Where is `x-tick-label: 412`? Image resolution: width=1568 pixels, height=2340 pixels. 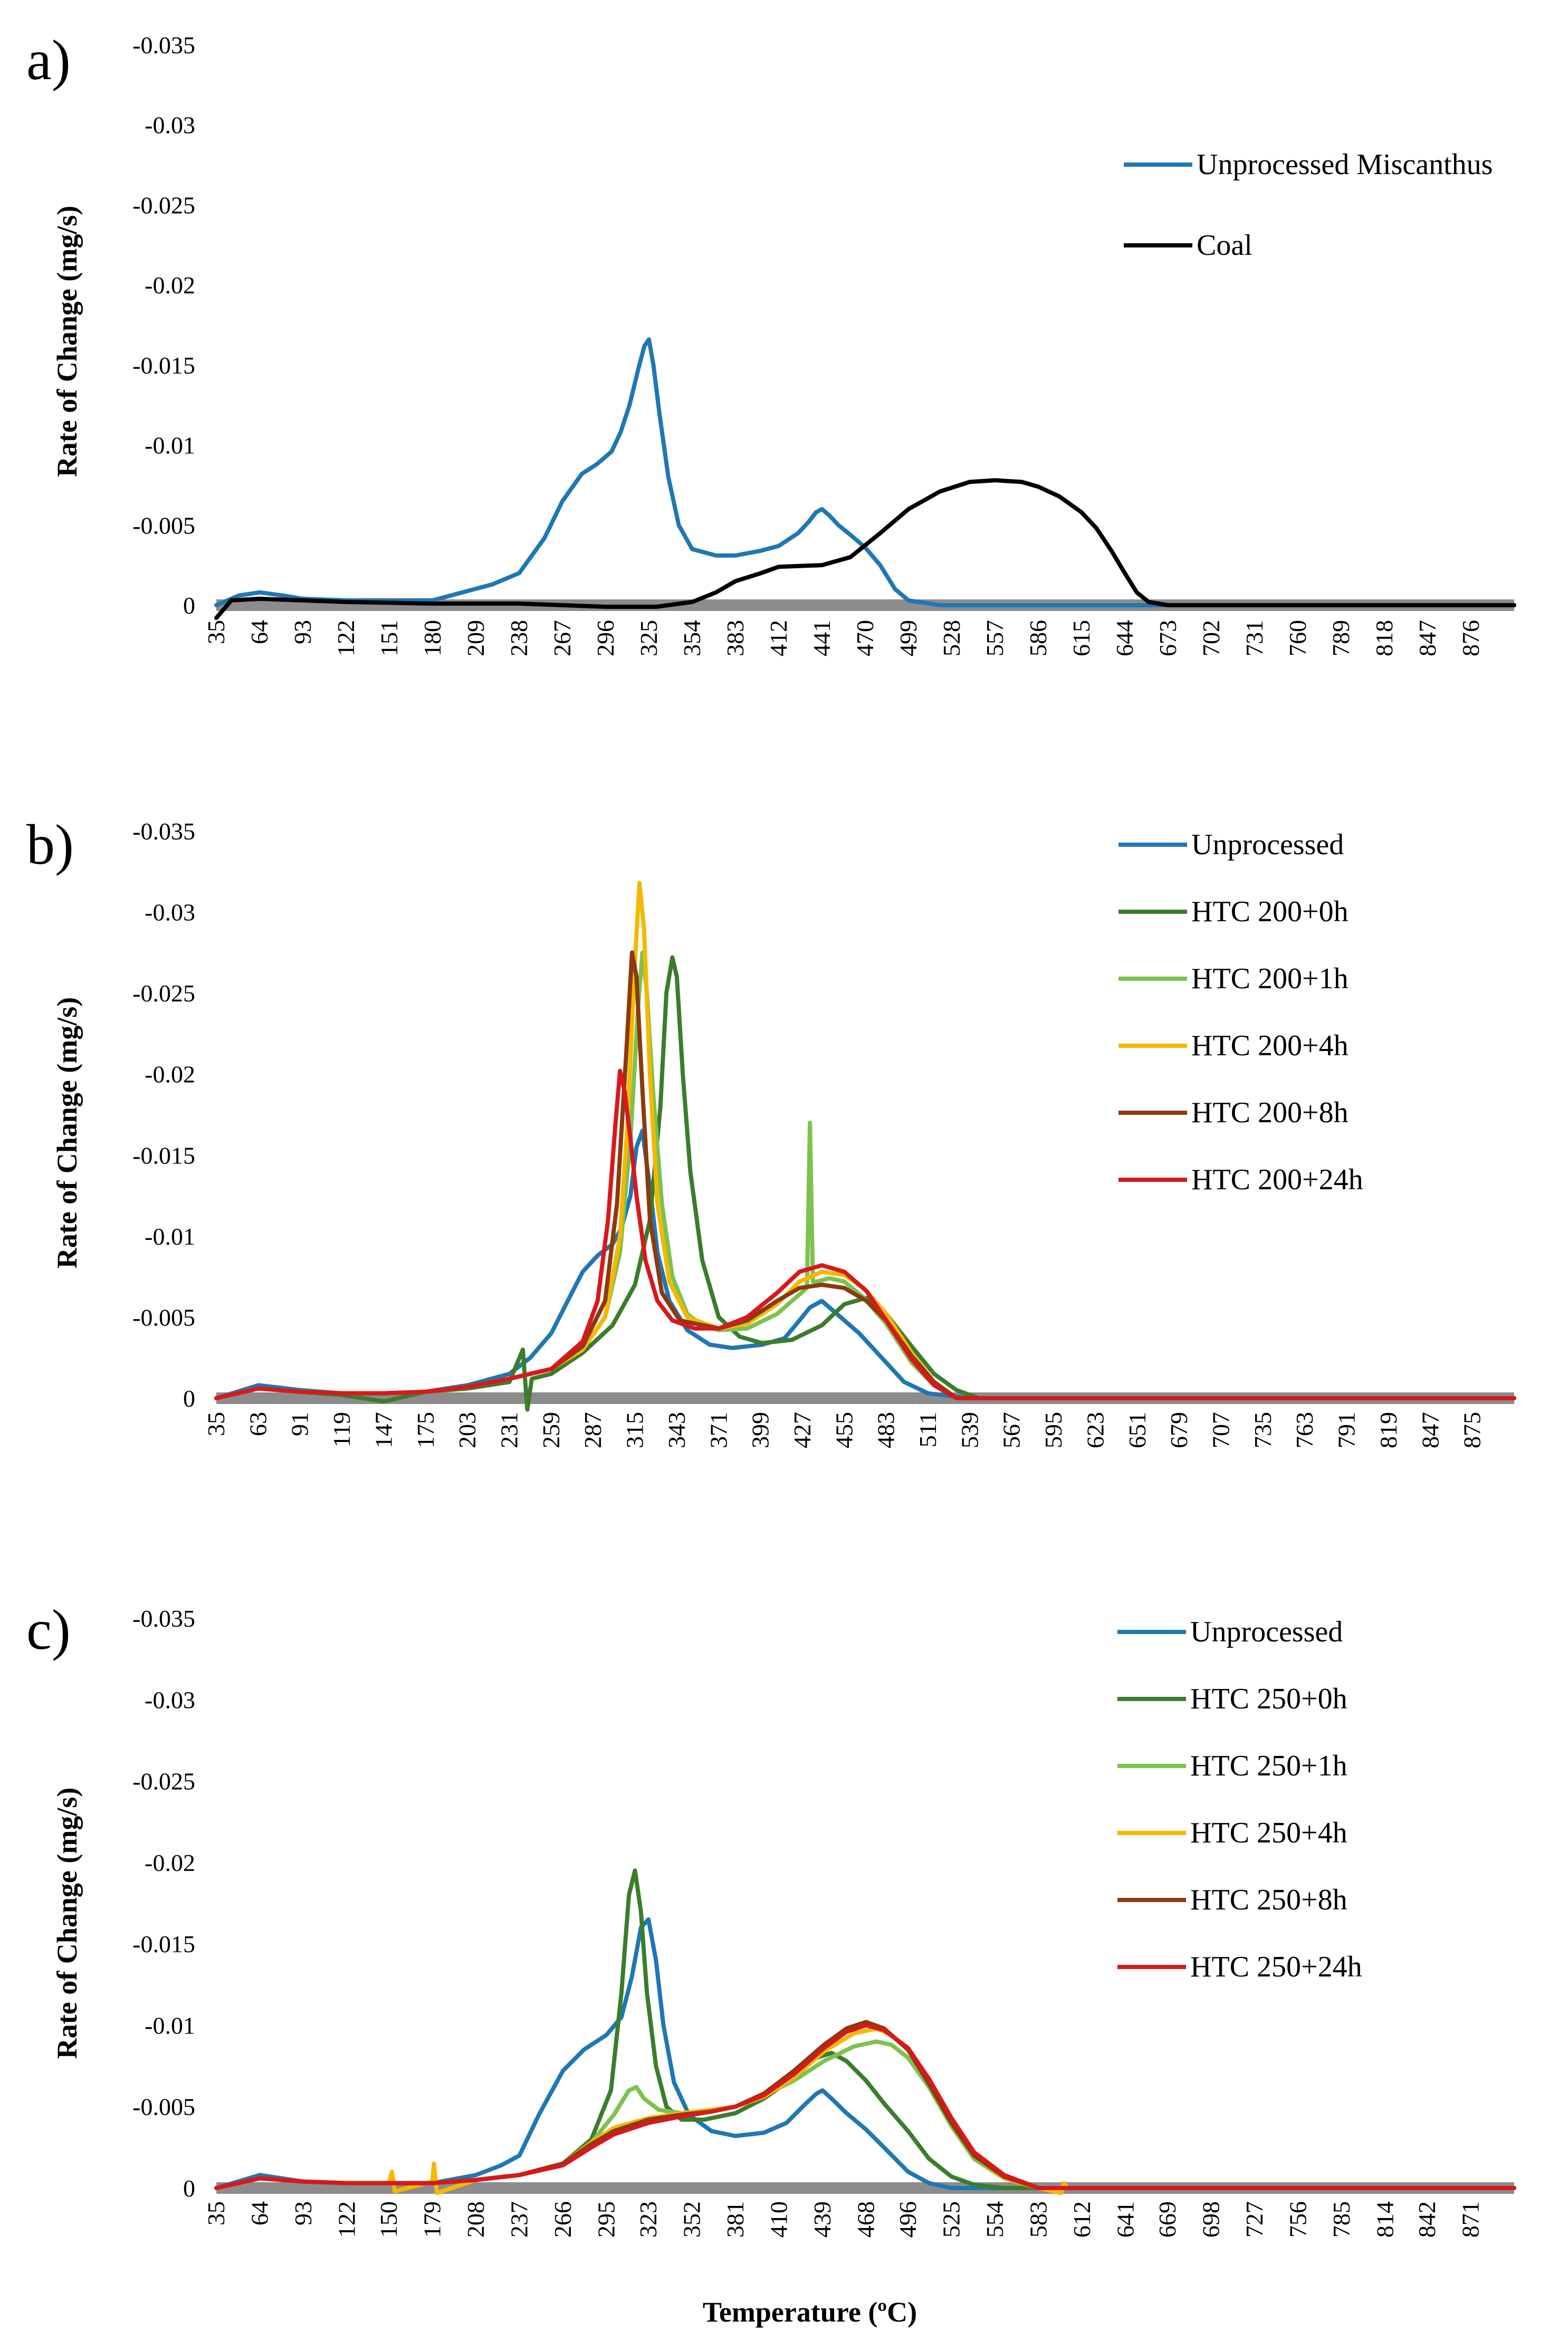
x-tick-label: 412 is located at coordinates (778, 638).